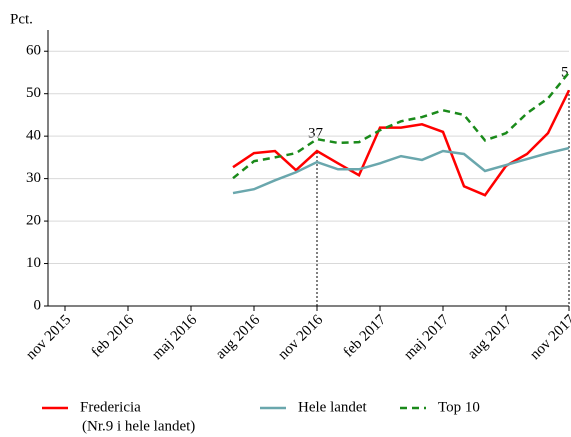 This screenshot has height=437, width=571. What do you see at coordinates (33, 221) in the screenshot?
I see `y-tick-label: 20` at bounding box center [33, 221].